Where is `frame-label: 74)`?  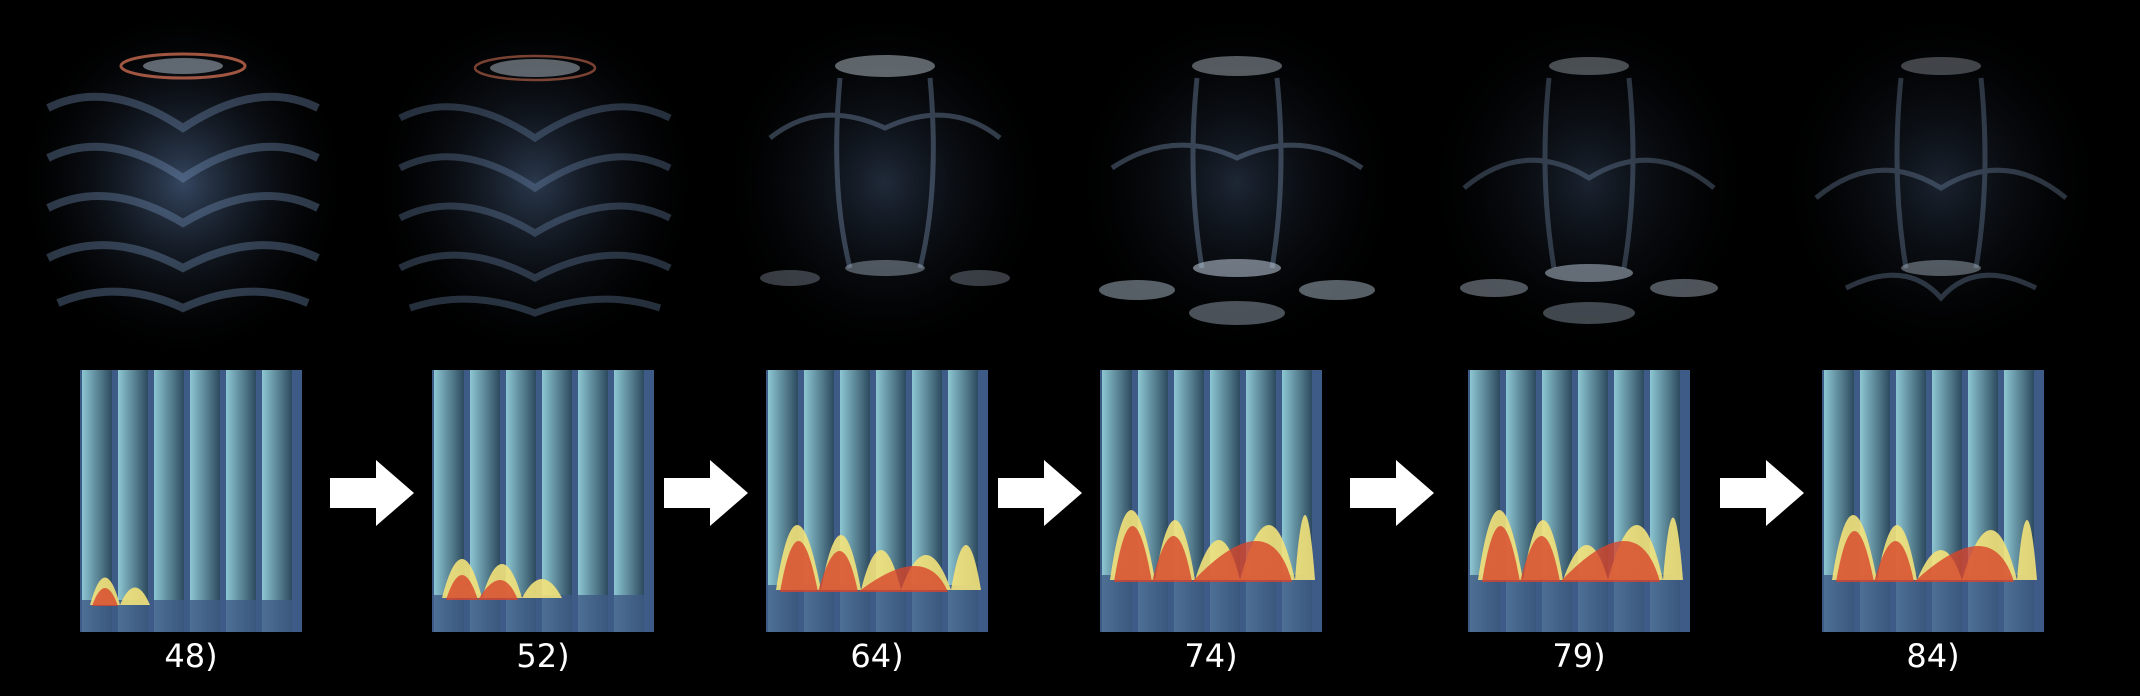 frame-label: 74) is located at coordinates (1211, 656).